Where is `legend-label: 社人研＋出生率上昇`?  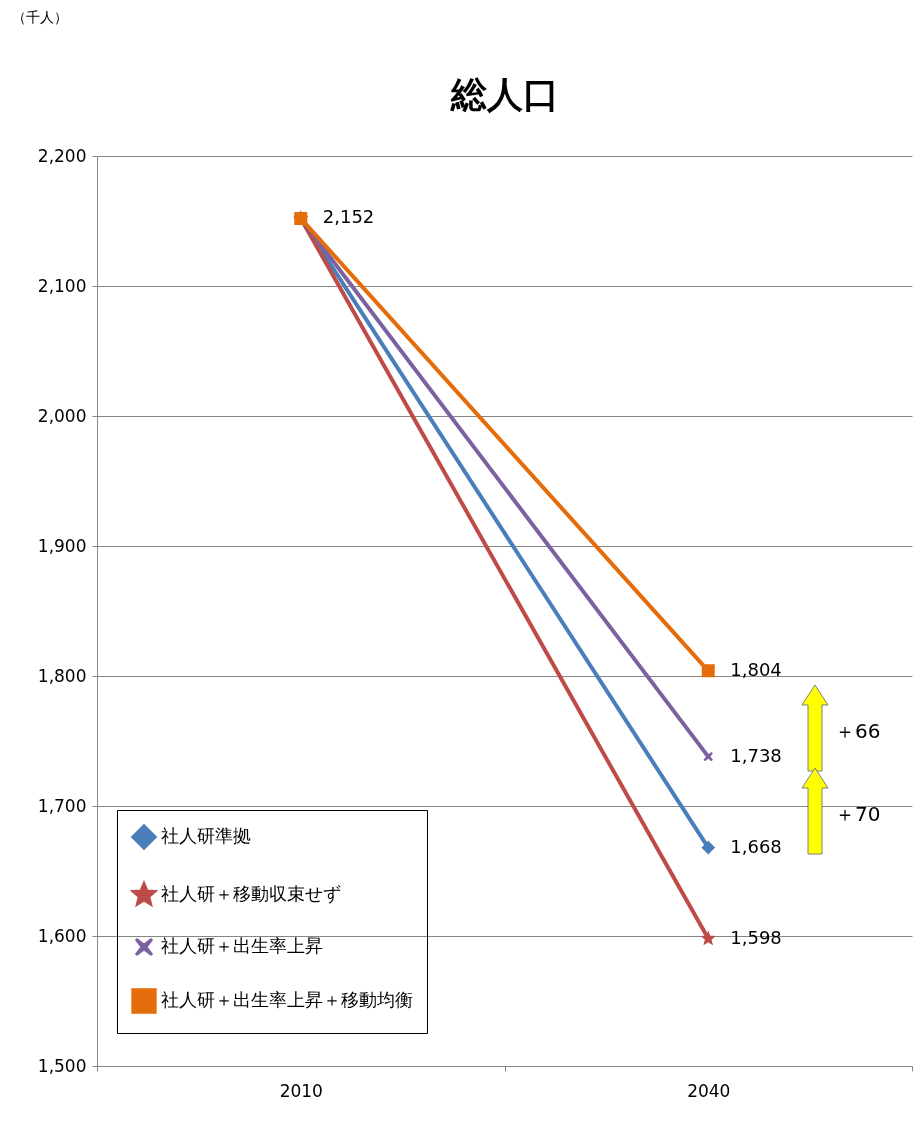
legend-label: 社人研＋出生率上昇 is located at coordinates (242, 945).